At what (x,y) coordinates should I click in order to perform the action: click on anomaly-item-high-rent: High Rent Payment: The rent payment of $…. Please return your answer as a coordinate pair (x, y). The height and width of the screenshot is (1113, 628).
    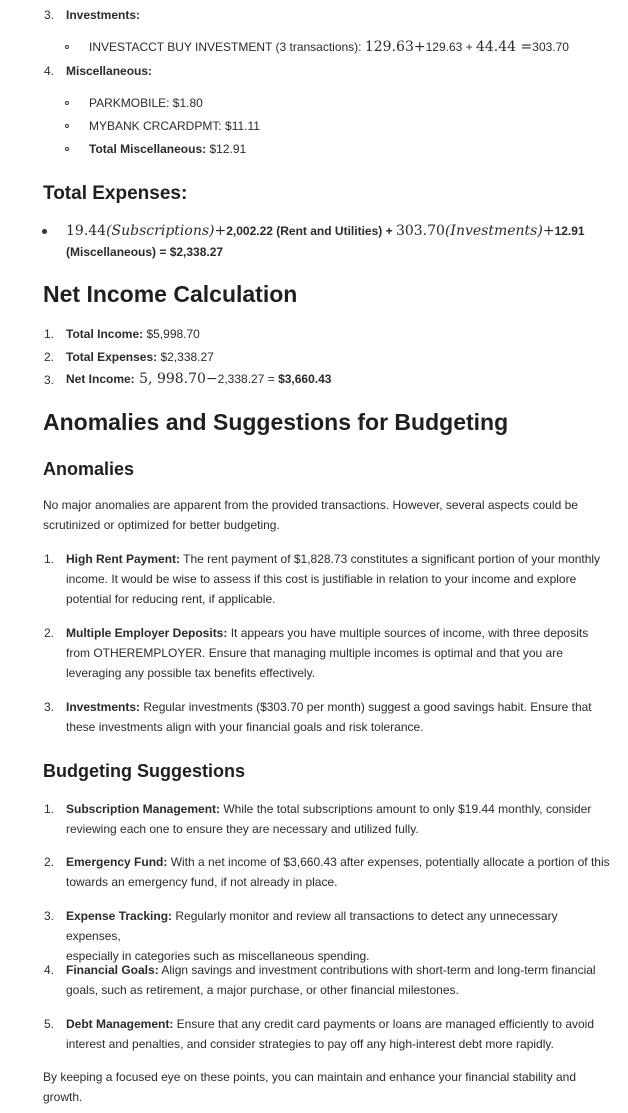
    Looking at the image, I should click on (333, 579).